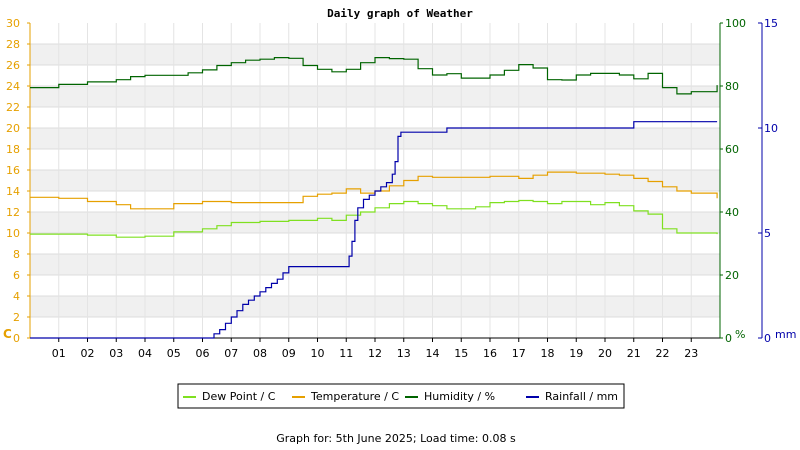 The height and width of the screenshot is (450, 800). I want to click on x-tick-label: 05, so click(174, 353).